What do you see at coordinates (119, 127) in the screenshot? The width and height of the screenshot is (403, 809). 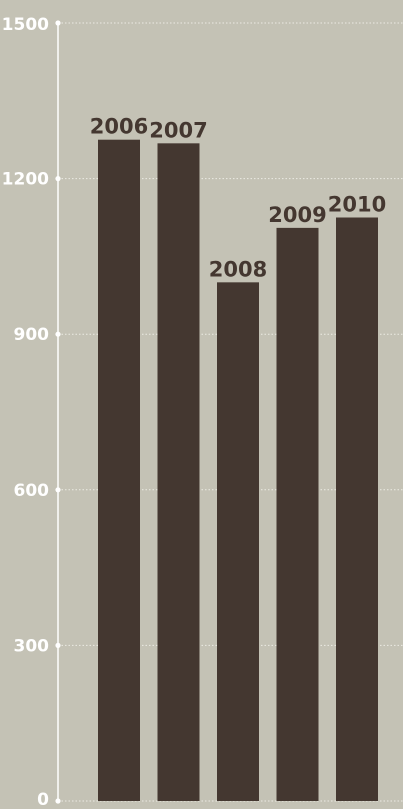 I see `bar-label-2006: 2006` at bounding box center [119, 127].